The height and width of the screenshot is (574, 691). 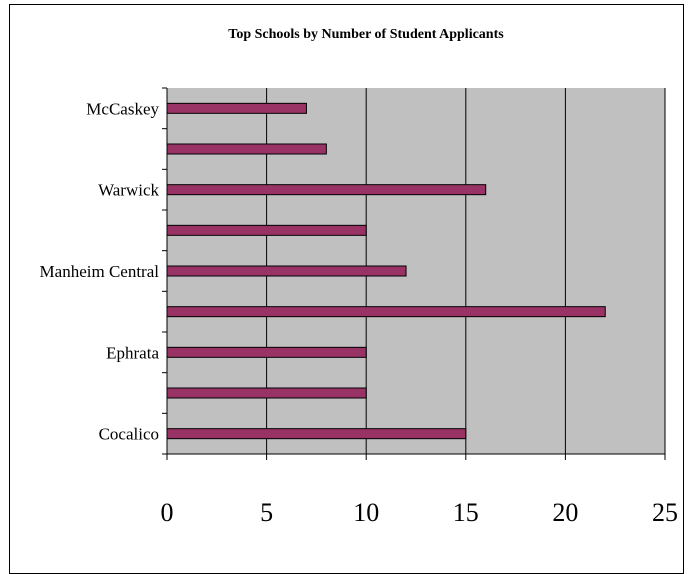 What do you see at coordinates (128, 190) in the screenshot?
I see `category-label: Warwick` at bounding box center [128, 190].